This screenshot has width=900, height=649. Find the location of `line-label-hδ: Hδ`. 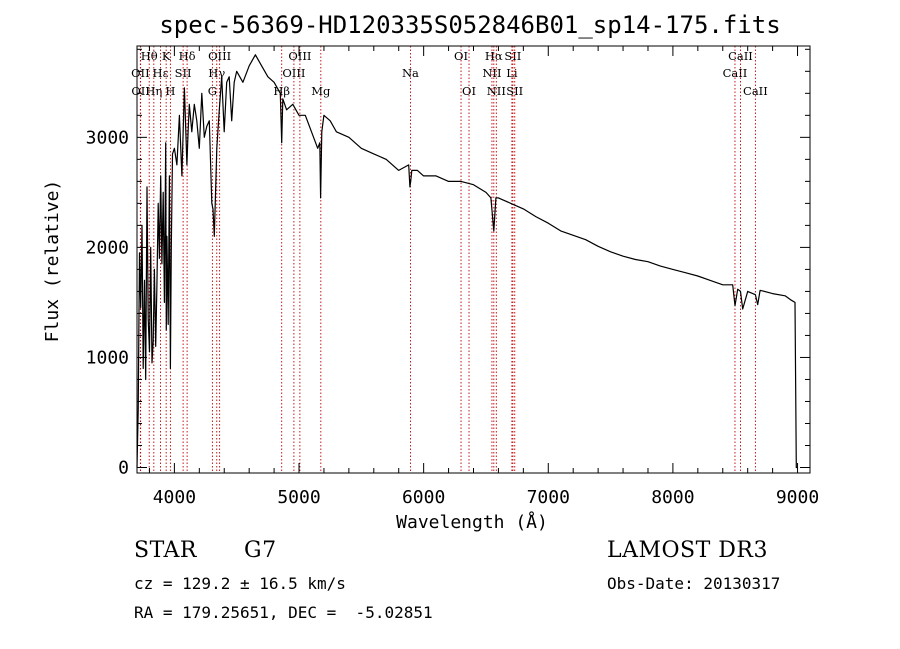

line-label-hδ: Hδ is located at coordinates (187, 56).